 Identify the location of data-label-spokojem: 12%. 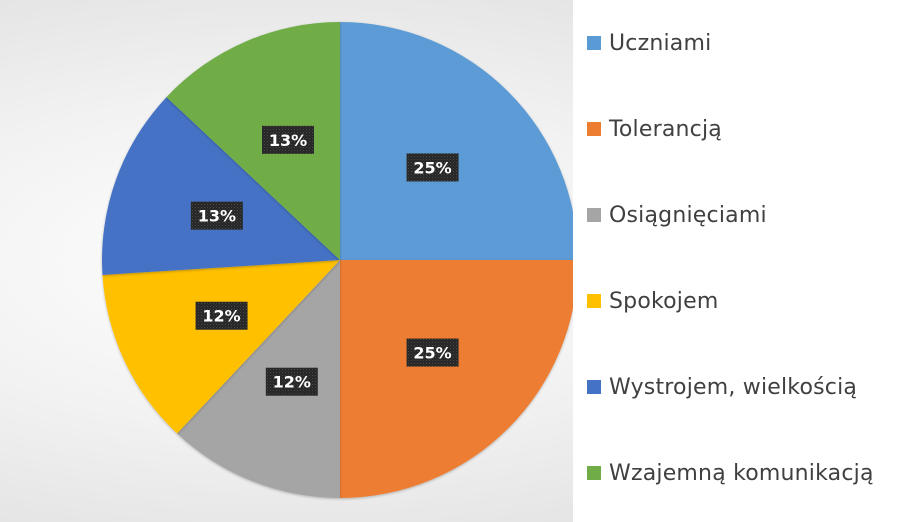
(221, 315).